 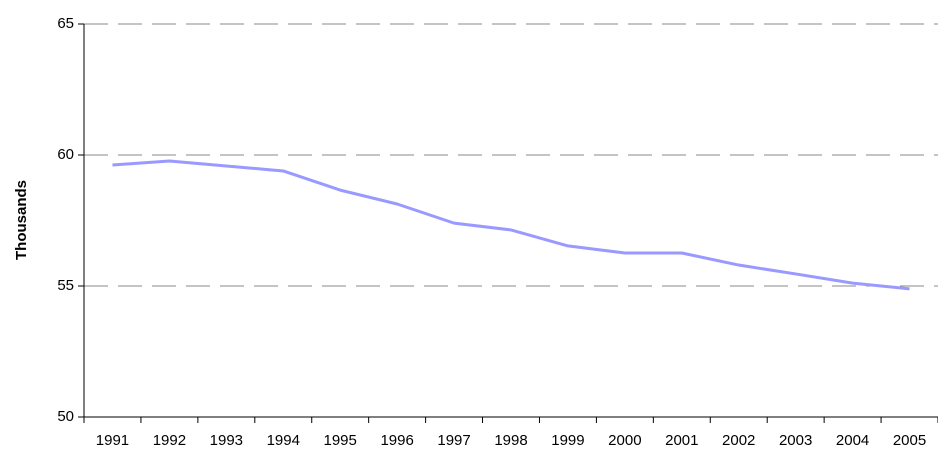 What do you see at coordinates (65, 154) in the screenshot?
I see `y-tick-label: 60` at bounding box center [65, 154].